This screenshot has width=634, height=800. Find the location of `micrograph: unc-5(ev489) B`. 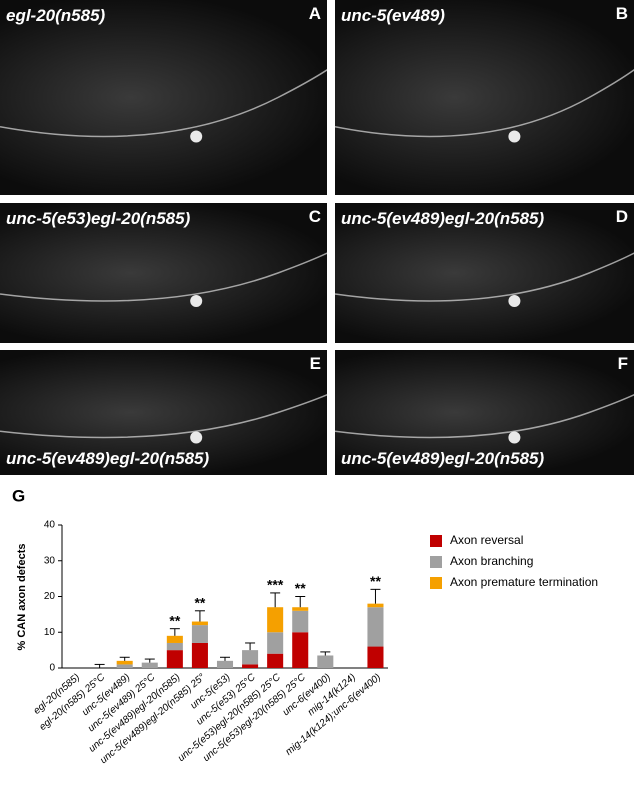

micrograph: unc-5(ev489) B is located at coordinates (484, 97).